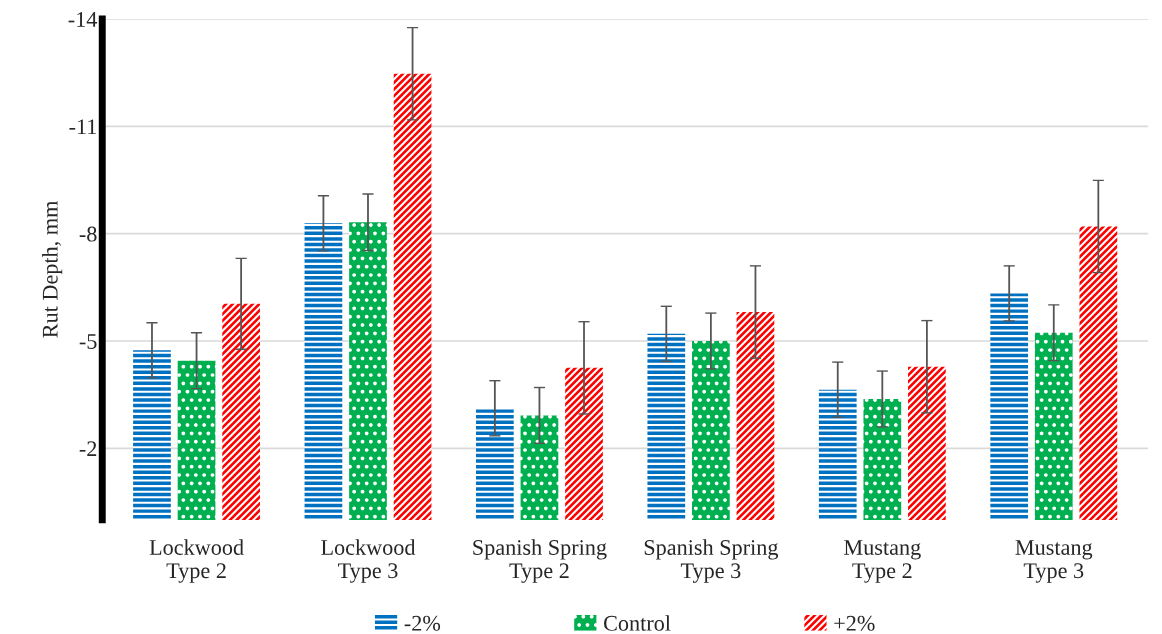 The width and height of the screenshot is (1162, 634). What do you see at coordinates (1054, 561) in the screenshot?
I see `x-tick-label: Mustang Type 3` at bounding box center [1054, 561].